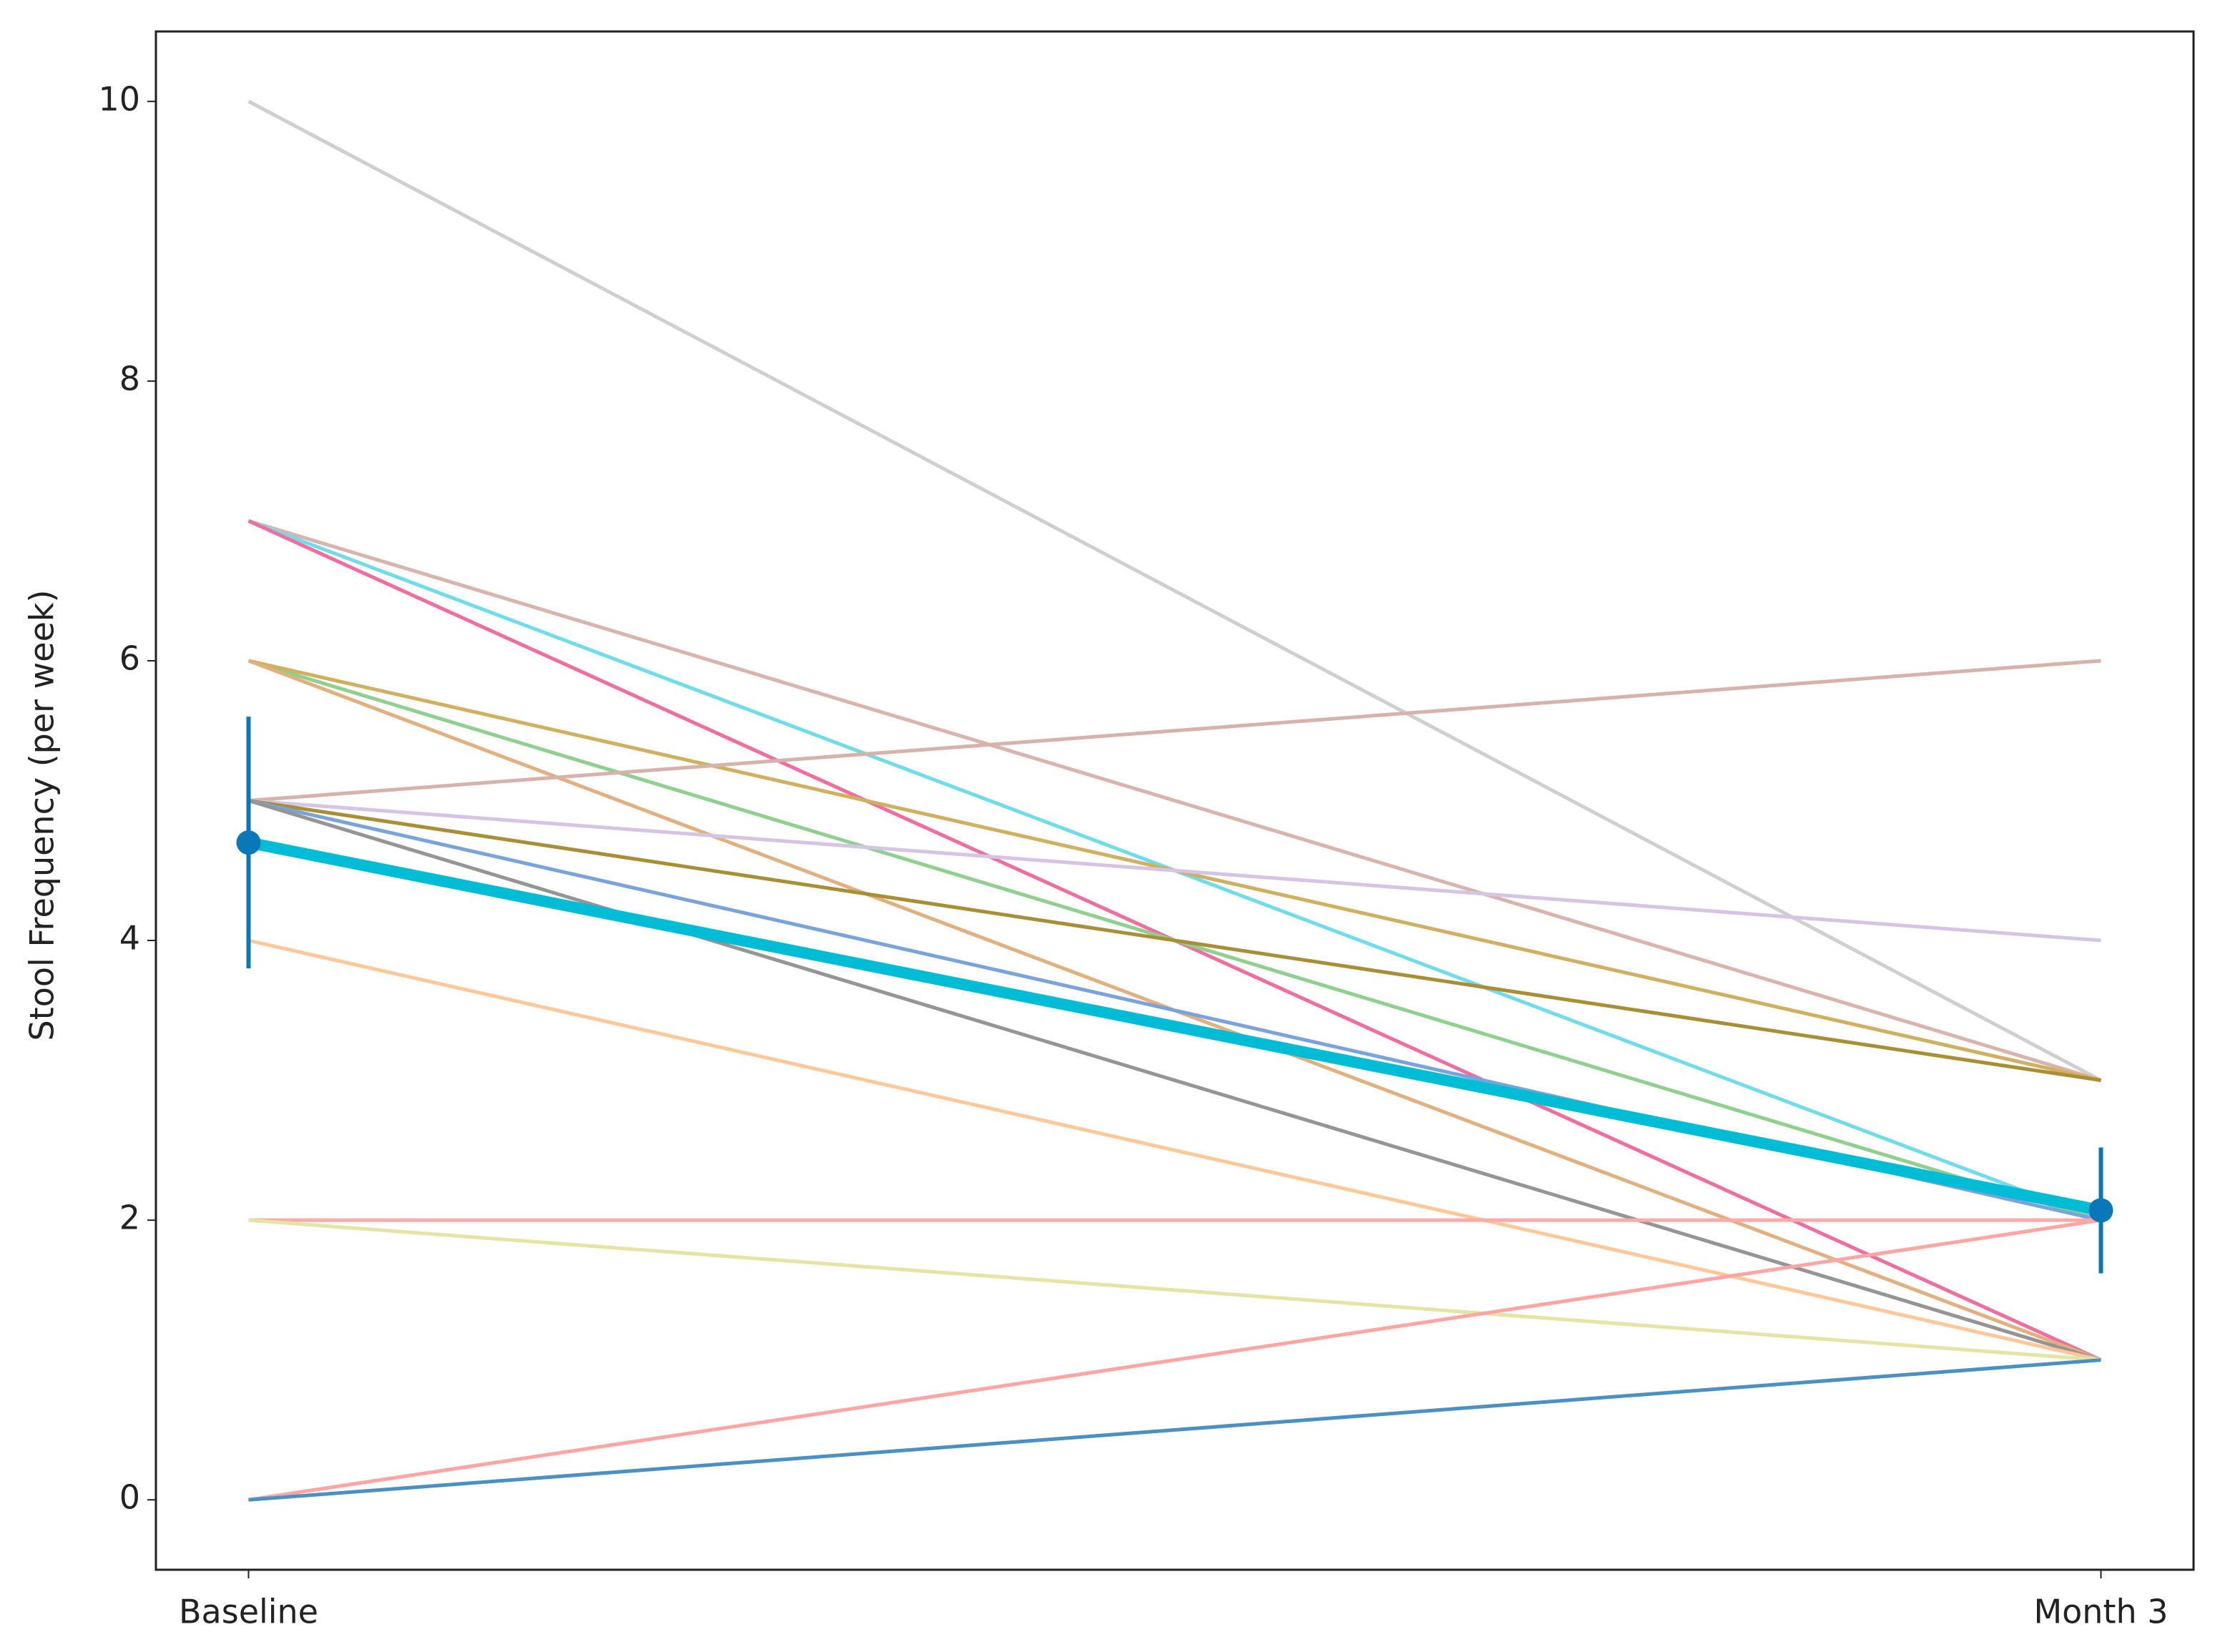 This screenshot has height=1652, width=2215. I want to click on x-tick-label: Baseline, so click(248, 1612).